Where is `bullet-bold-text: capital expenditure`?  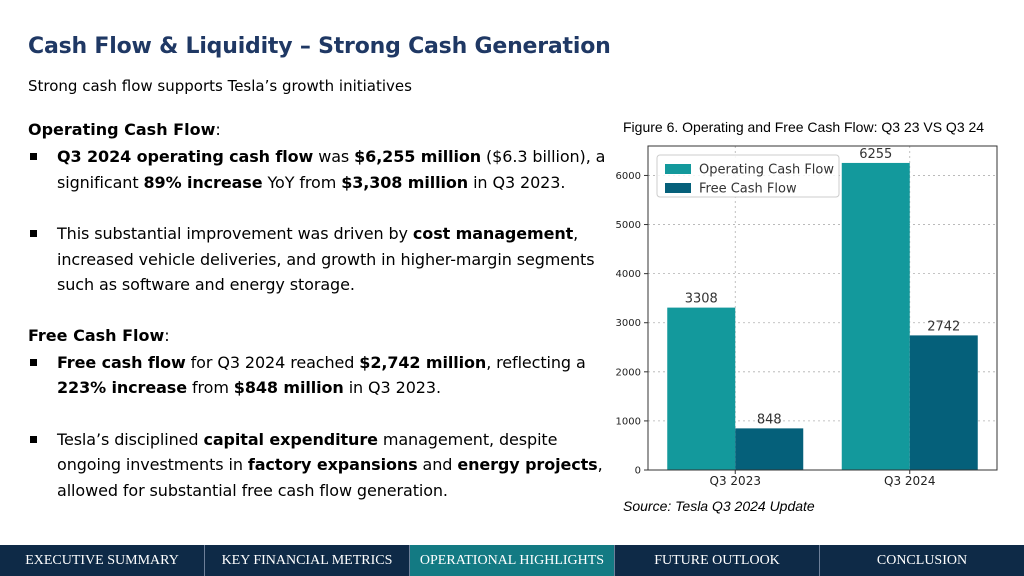
bullet-bold-text: capital expenditure is located at coordinates (290, 439).